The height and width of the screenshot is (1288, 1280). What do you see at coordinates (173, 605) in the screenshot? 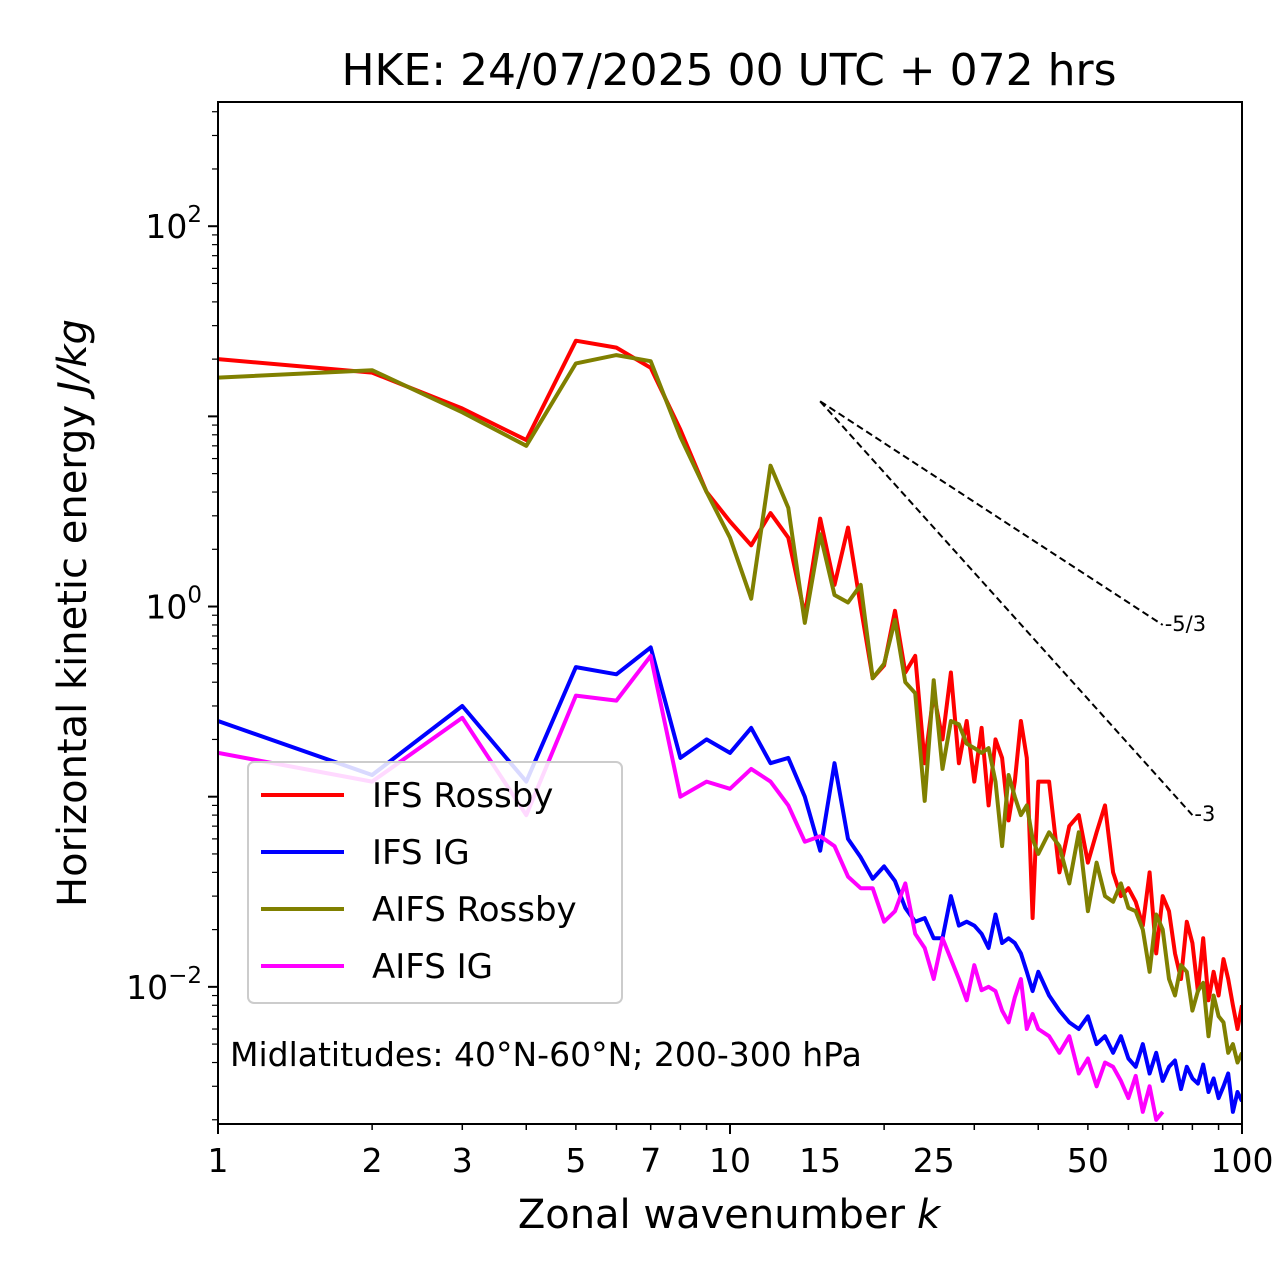
I see `y-tick-label: 10⁰` at bounding box center [173, 605].